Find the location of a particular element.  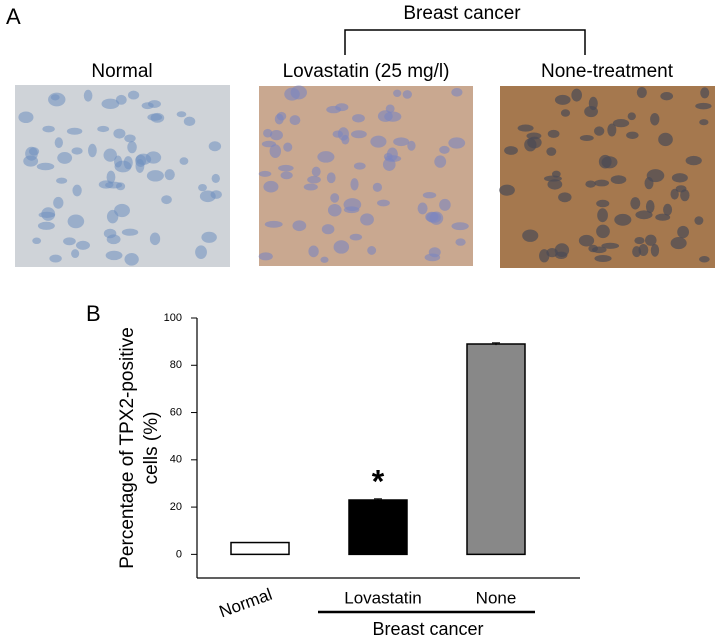

y-tick-label: 60 is located at coordinates (176, 412).